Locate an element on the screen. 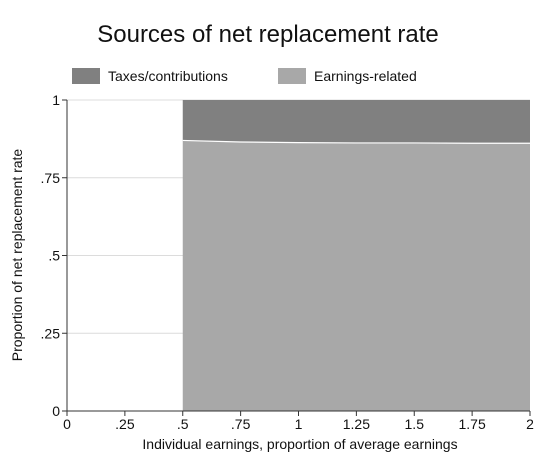 This screenshot has width=537, height=456. y-tick-label-2: .5 is located at coordinates (54, 256).